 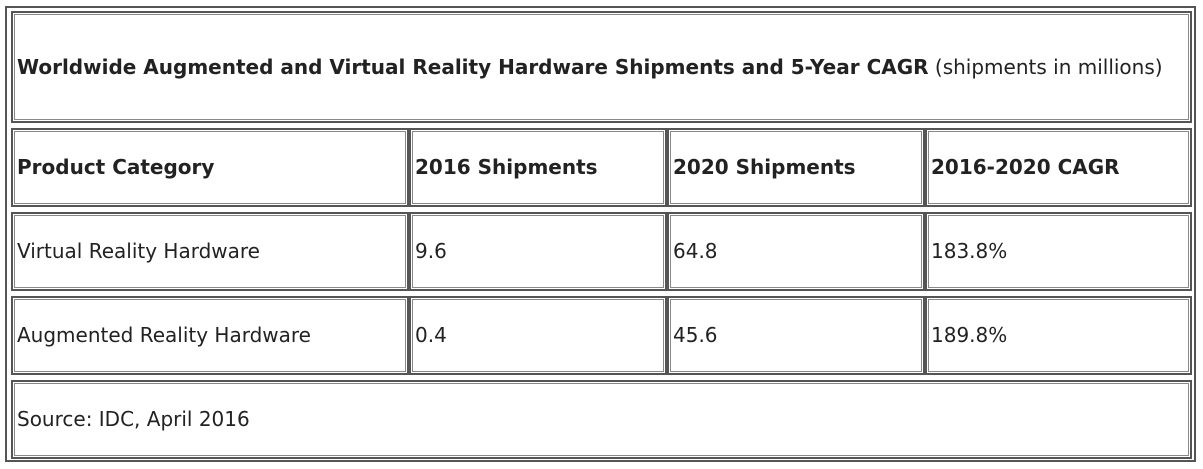 What do you see at coordinates (1045, 66) in the screenshot?
I see `table-title-note: (shipments in millions)` at bounding box center [1045, 66].